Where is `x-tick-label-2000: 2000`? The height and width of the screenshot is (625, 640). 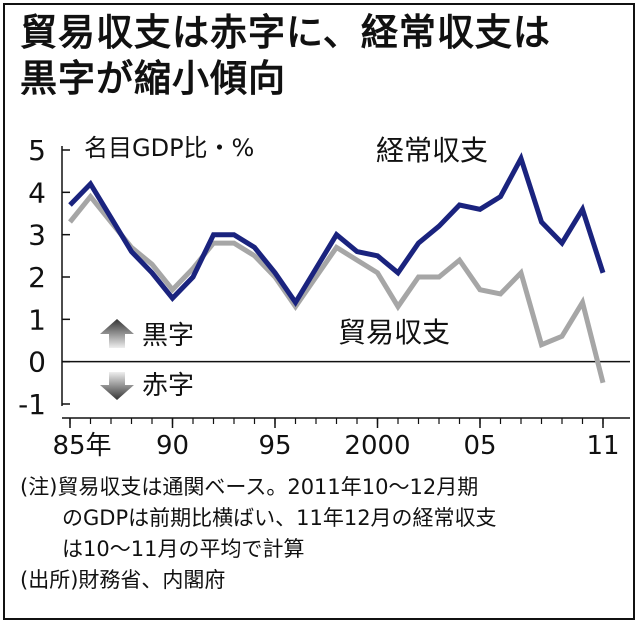 x-tick-label-2000: 2000 is located at coordinates (377, 446).